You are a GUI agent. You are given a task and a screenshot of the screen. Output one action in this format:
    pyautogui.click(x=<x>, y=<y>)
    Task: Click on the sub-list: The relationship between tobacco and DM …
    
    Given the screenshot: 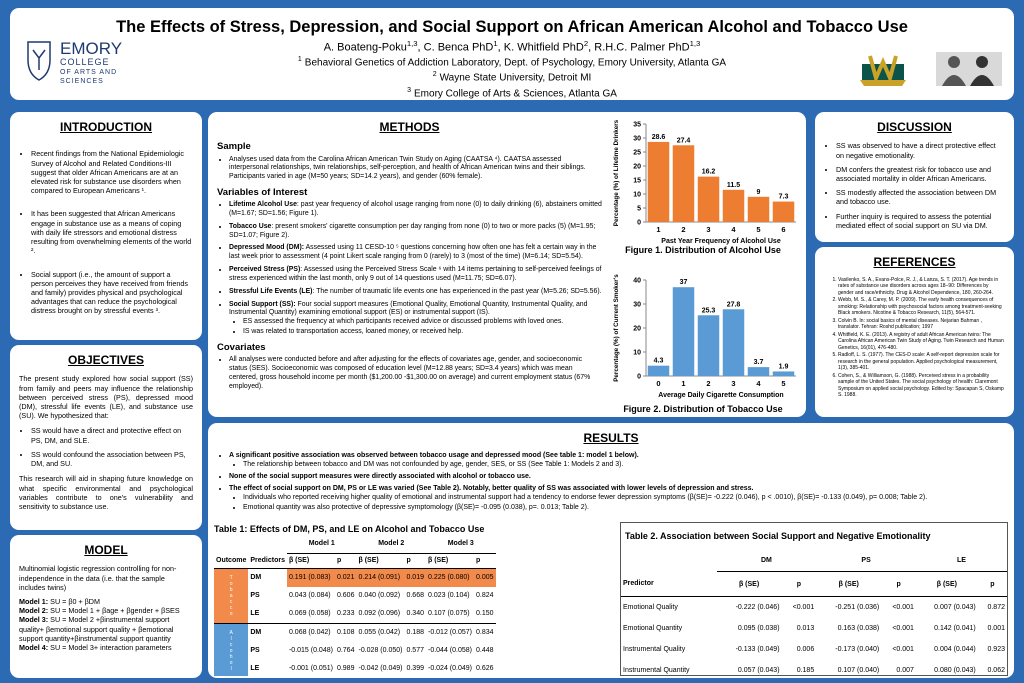 What is the action you would take?
    pyautogui.click(x=617, y=465)
    